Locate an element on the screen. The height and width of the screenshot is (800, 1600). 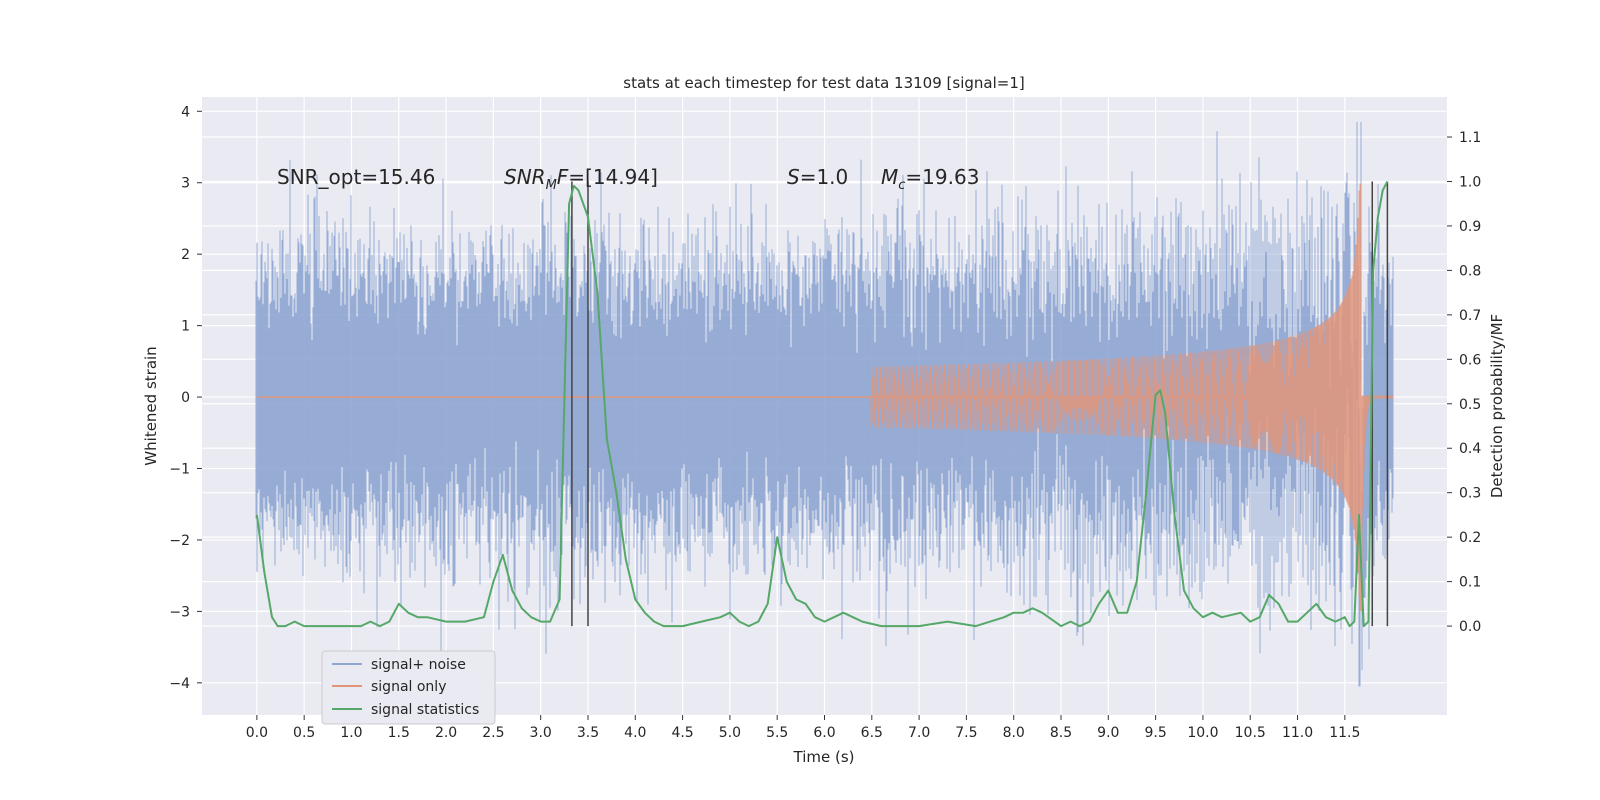
s-annotation: S=1.0 is located at coordinates (817, 177).